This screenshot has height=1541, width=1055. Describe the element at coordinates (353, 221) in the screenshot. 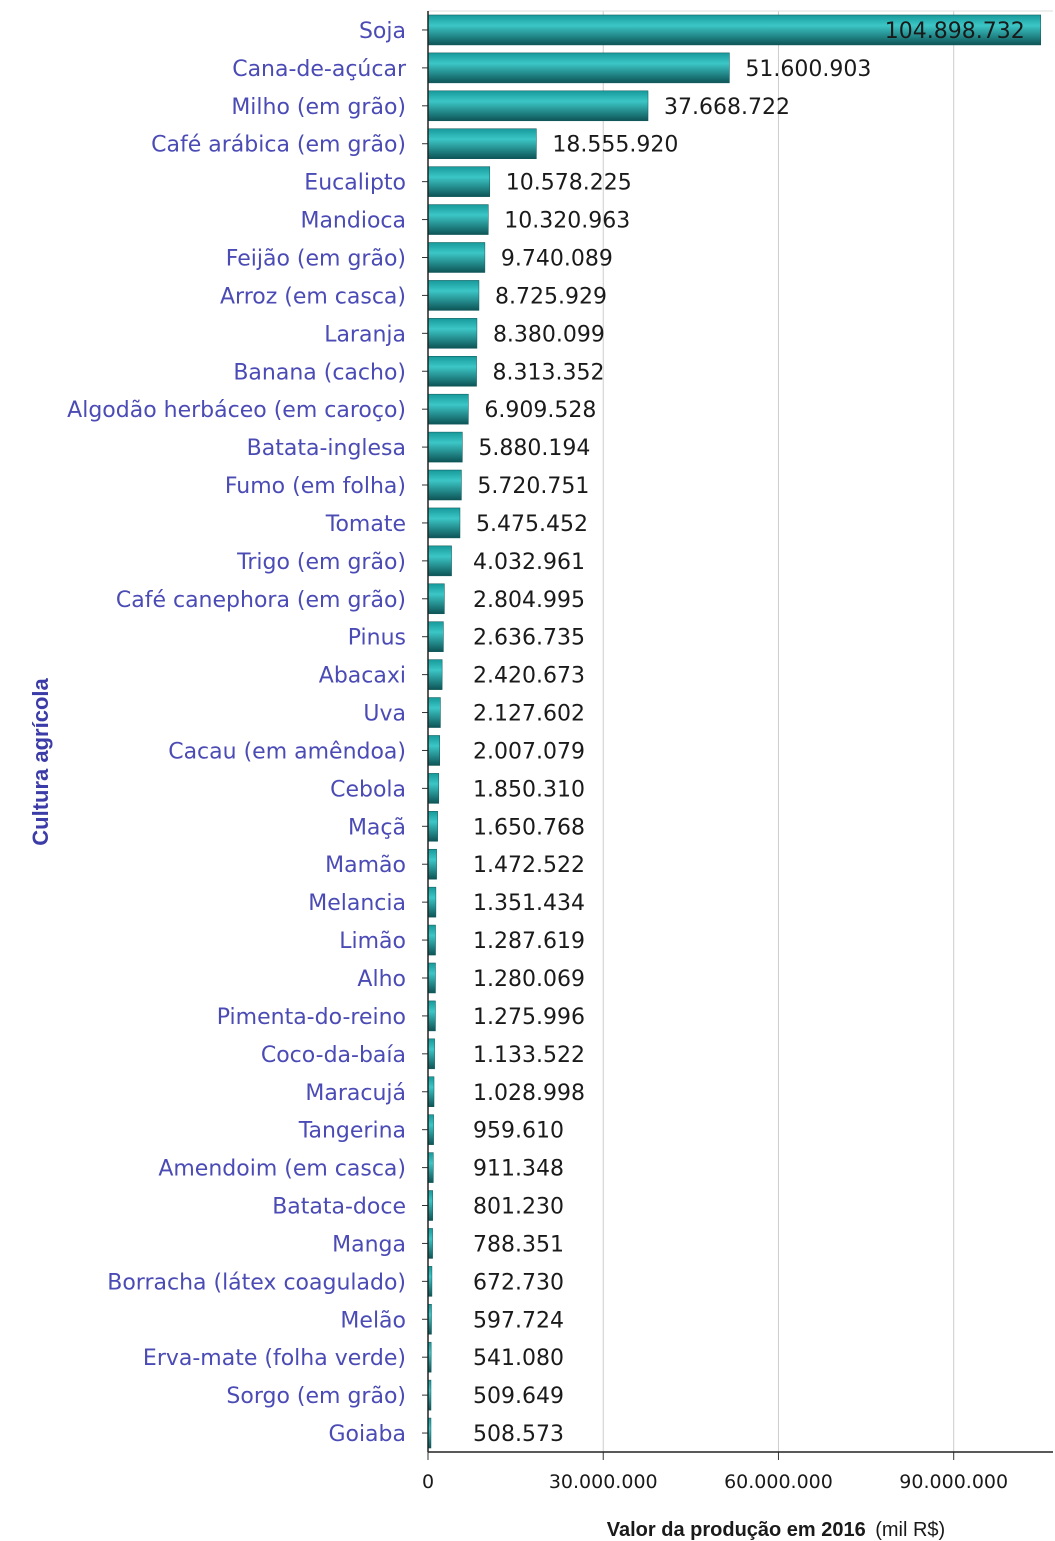

I see `y-tick-label: Mandioca` at that location.